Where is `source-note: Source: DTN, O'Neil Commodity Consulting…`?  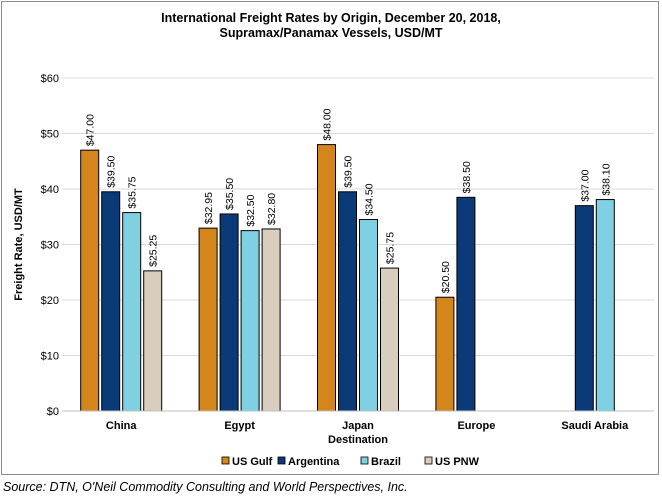
source-note: Source: DTN, O'Neil Commodity Consulting… is located at coordinates (205, 487).